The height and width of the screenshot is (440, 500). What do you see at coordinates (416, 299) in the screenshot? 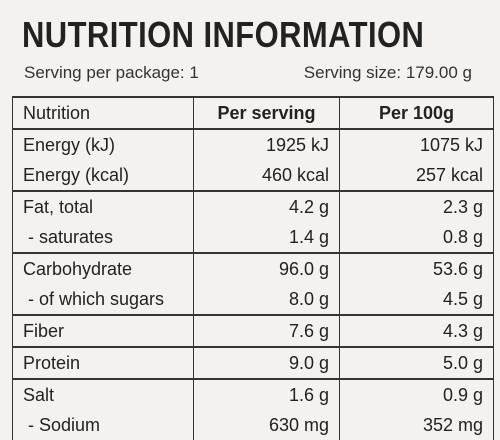
I see `nutrient-value: 4.5 g` at bounding box center [416, 299].